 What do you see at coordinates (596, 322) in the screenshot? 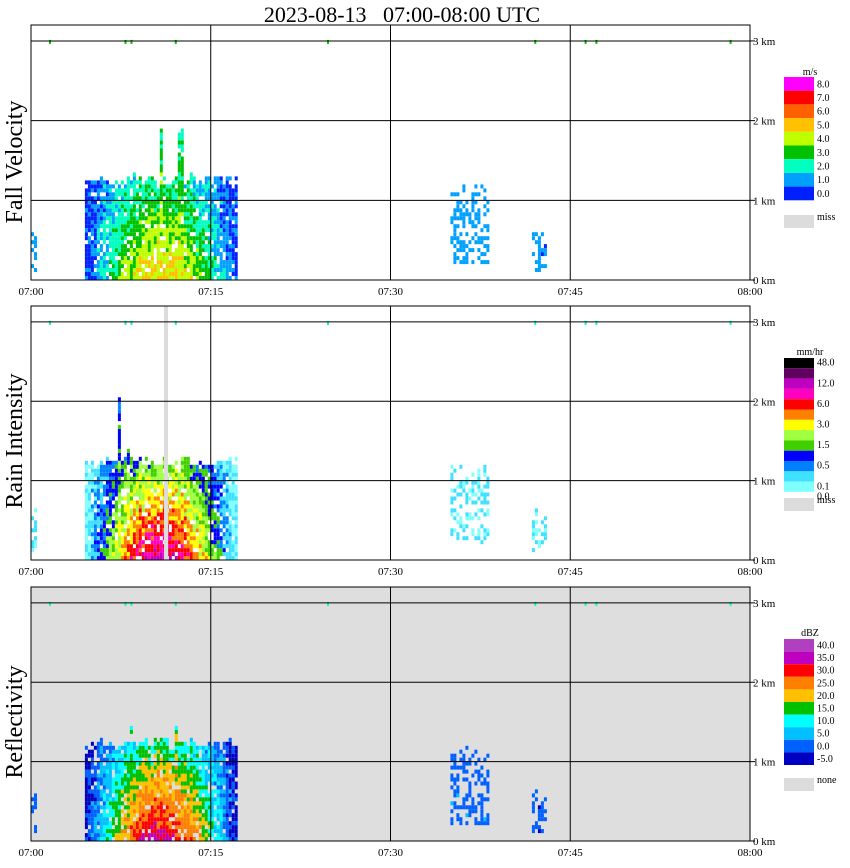
I see `echo-speck` at bounding box center [596, 322].